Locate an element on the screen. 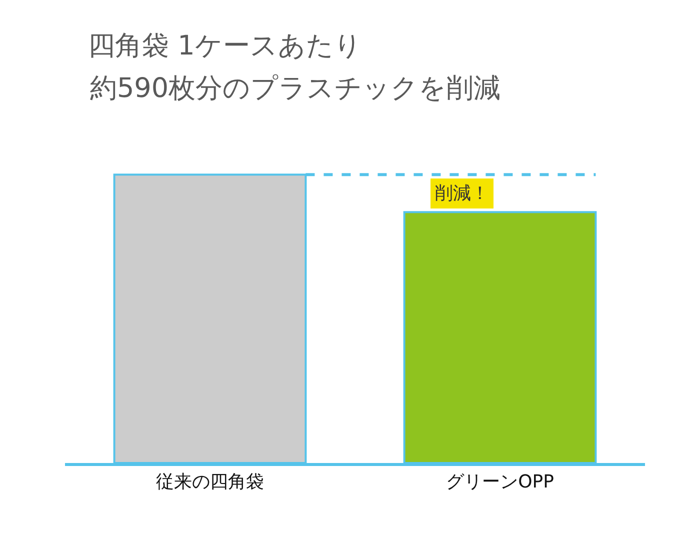 The width and height of the screenshot is (700, 534). x-tick-label: グリーンOPP is located at coordinates (500, 482).